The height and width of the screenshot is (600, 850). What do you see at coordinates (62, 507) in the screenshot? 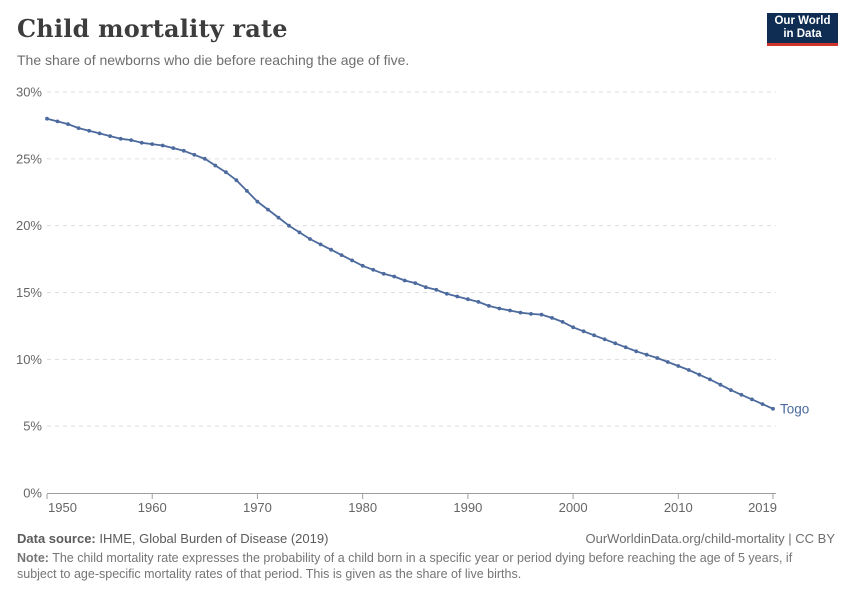
I see `x-axis-tick-label: 1950` at bounding box center [62, 507].